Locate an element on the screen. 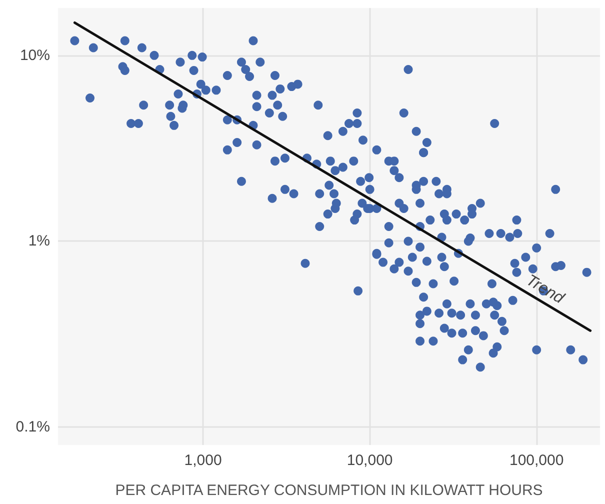 Image resolution: width=605 pixels, height=504 pixels. y-tick-label: 0.1% is located at coordinates (33, 427).